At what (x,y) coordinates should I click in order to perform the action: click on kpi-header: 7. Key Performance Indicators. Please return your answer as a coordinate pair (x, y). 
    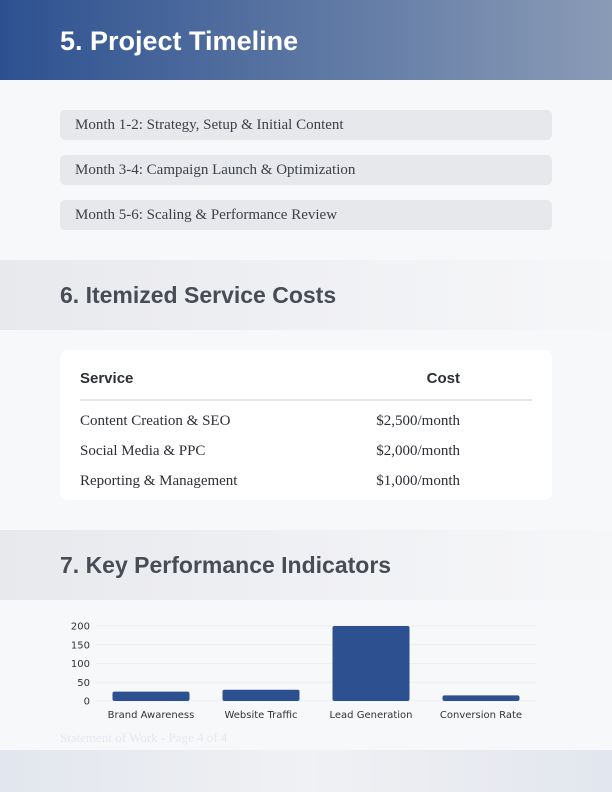
    Looking at the image, I should click on (306, 565).